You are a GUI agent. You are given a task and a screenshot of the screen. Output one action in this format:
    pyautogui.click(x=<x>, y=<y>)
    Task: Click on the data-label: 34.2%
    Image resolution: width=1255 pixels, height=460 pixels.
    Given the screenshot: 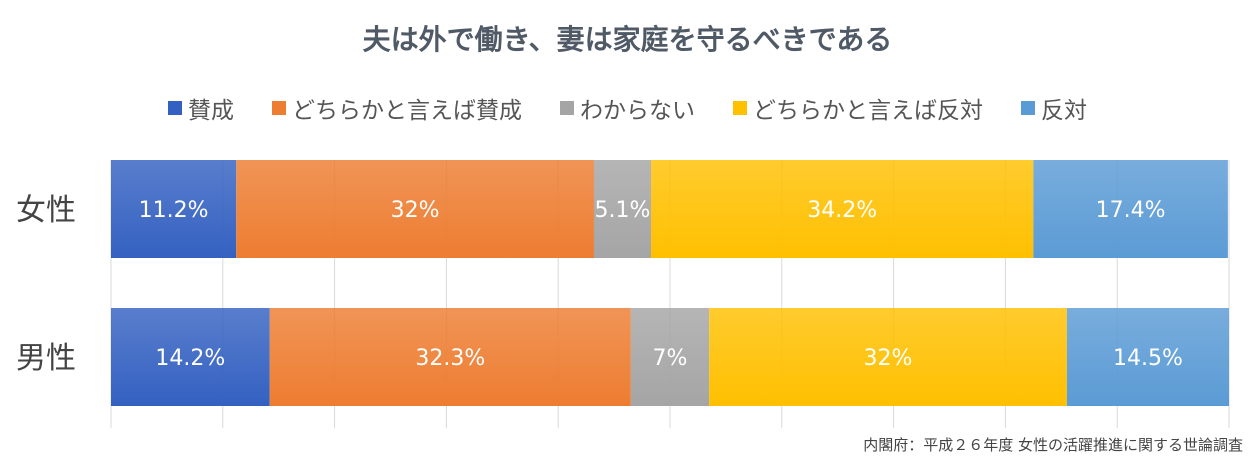 What is the action you would take?
    pyautogui.click(x=842, y=210)
    